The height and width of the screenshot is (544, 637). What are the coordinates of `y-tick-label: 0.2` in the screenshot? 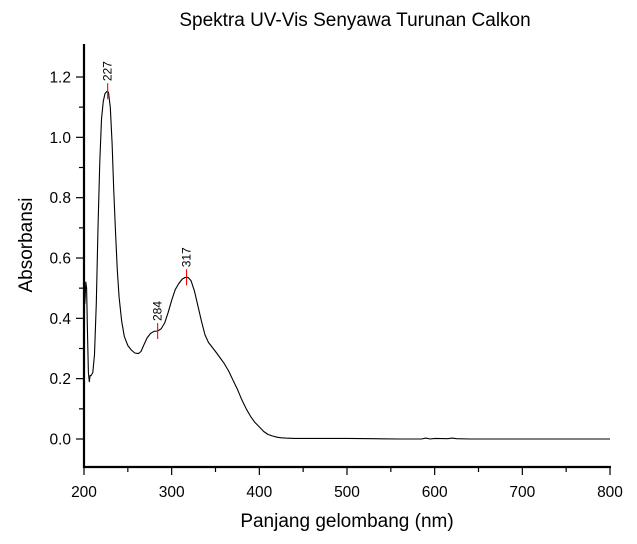 It's located at (60, 379).